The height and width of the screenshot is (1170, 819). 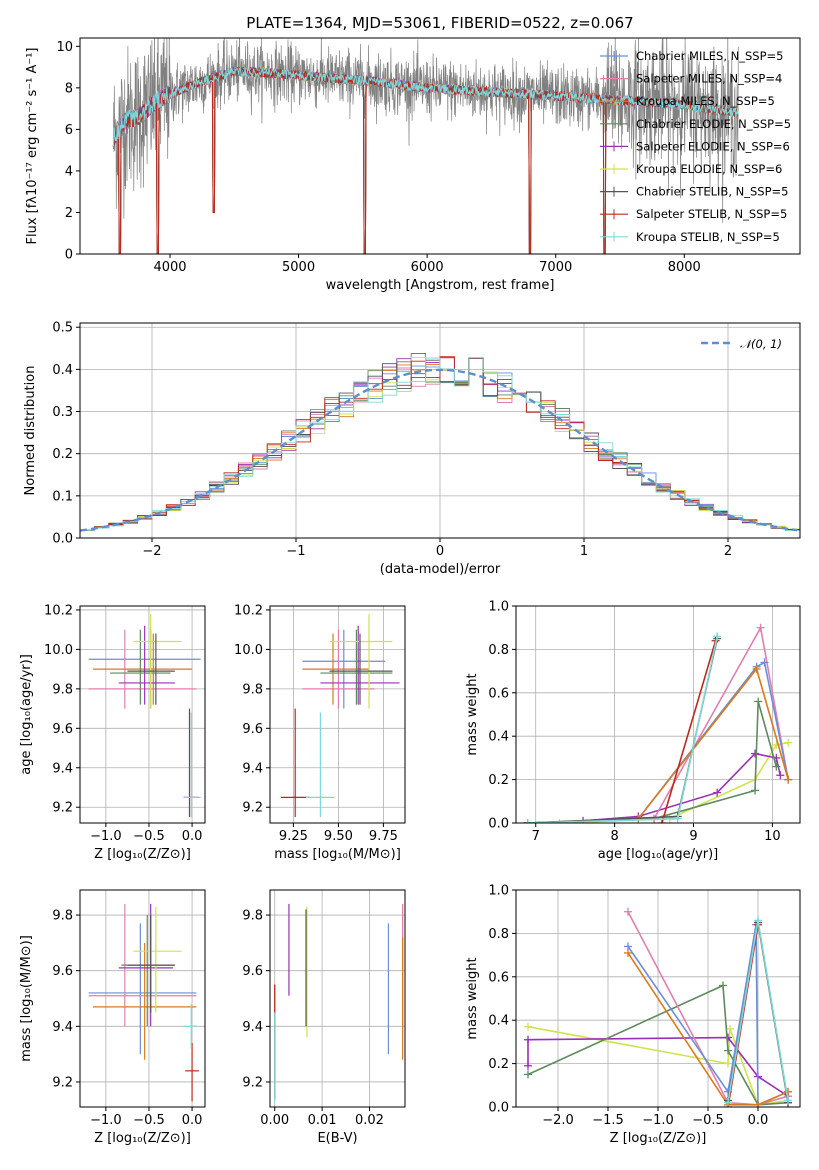 I want to click on x-axis-label: age [log₁₀(age/yr)], so click(x=658, y=854).